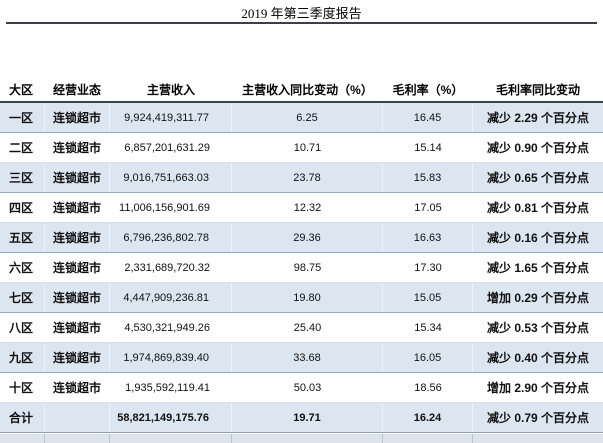 This screenshot has height=443, width=603. I want to click on cell-margin-change: 减少 0.81 个百分点, so click(538, 208).